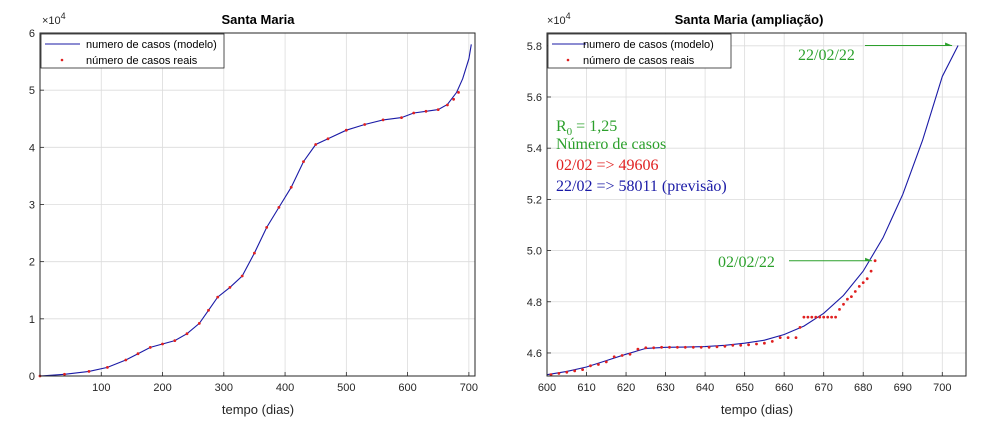 This screenshot has width=999, height=424. Describe the element at coordinates (942, 388) in the screenshot. I see `x-tick-label: 700` at that location.